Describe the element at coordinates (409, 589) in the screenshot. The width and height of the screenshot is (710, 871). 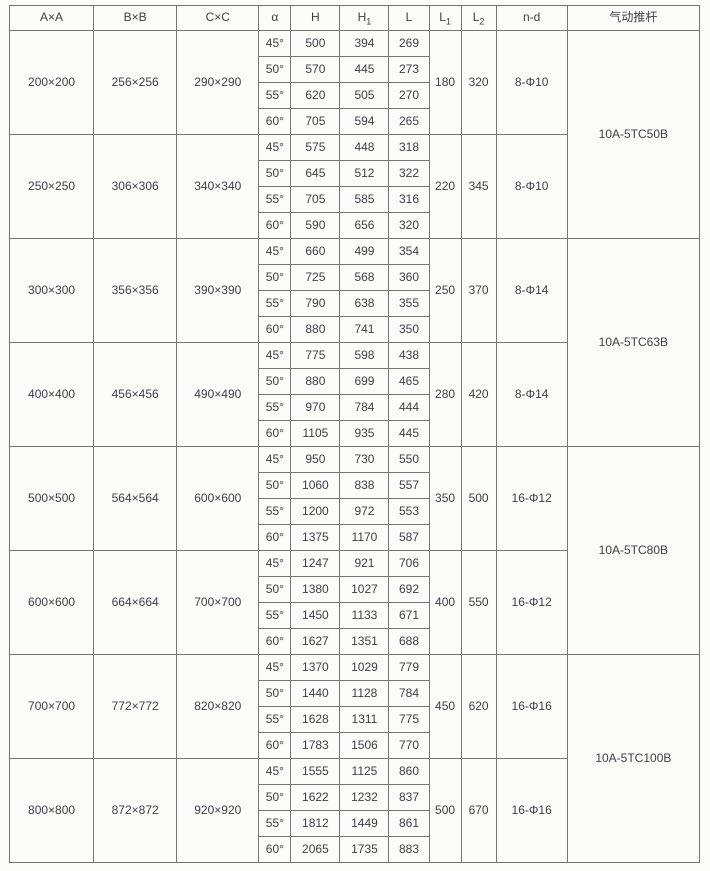
I see `cell-l: 692` at that location.